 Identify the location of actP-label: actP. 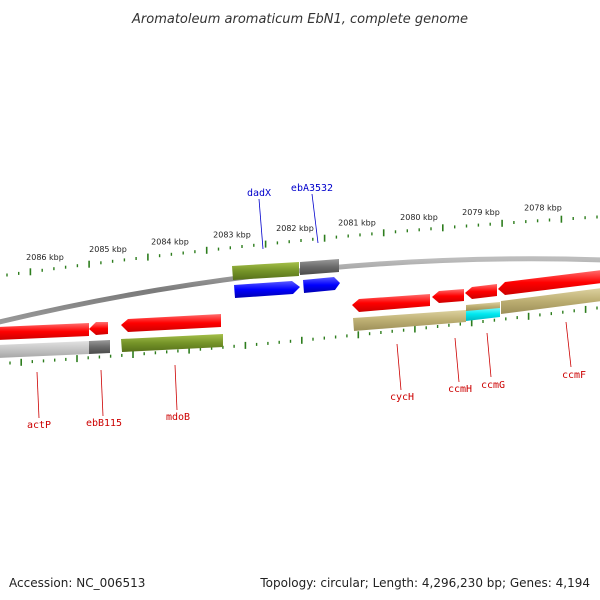
(39, 425).